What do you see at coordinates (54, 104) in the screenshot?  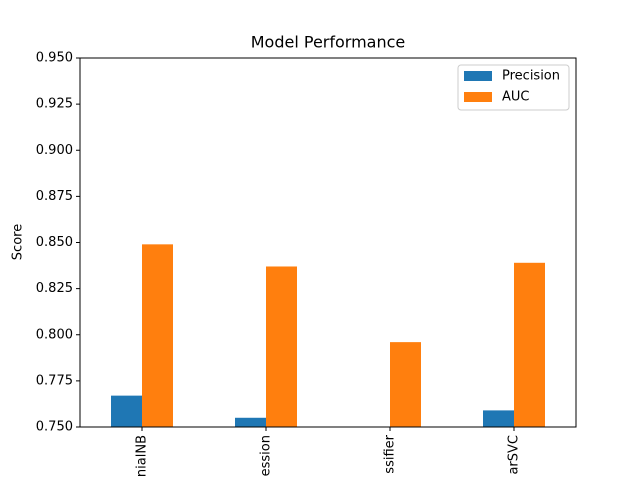 I see `y-tick-label: 0.925` at bounding box center [54, 104].